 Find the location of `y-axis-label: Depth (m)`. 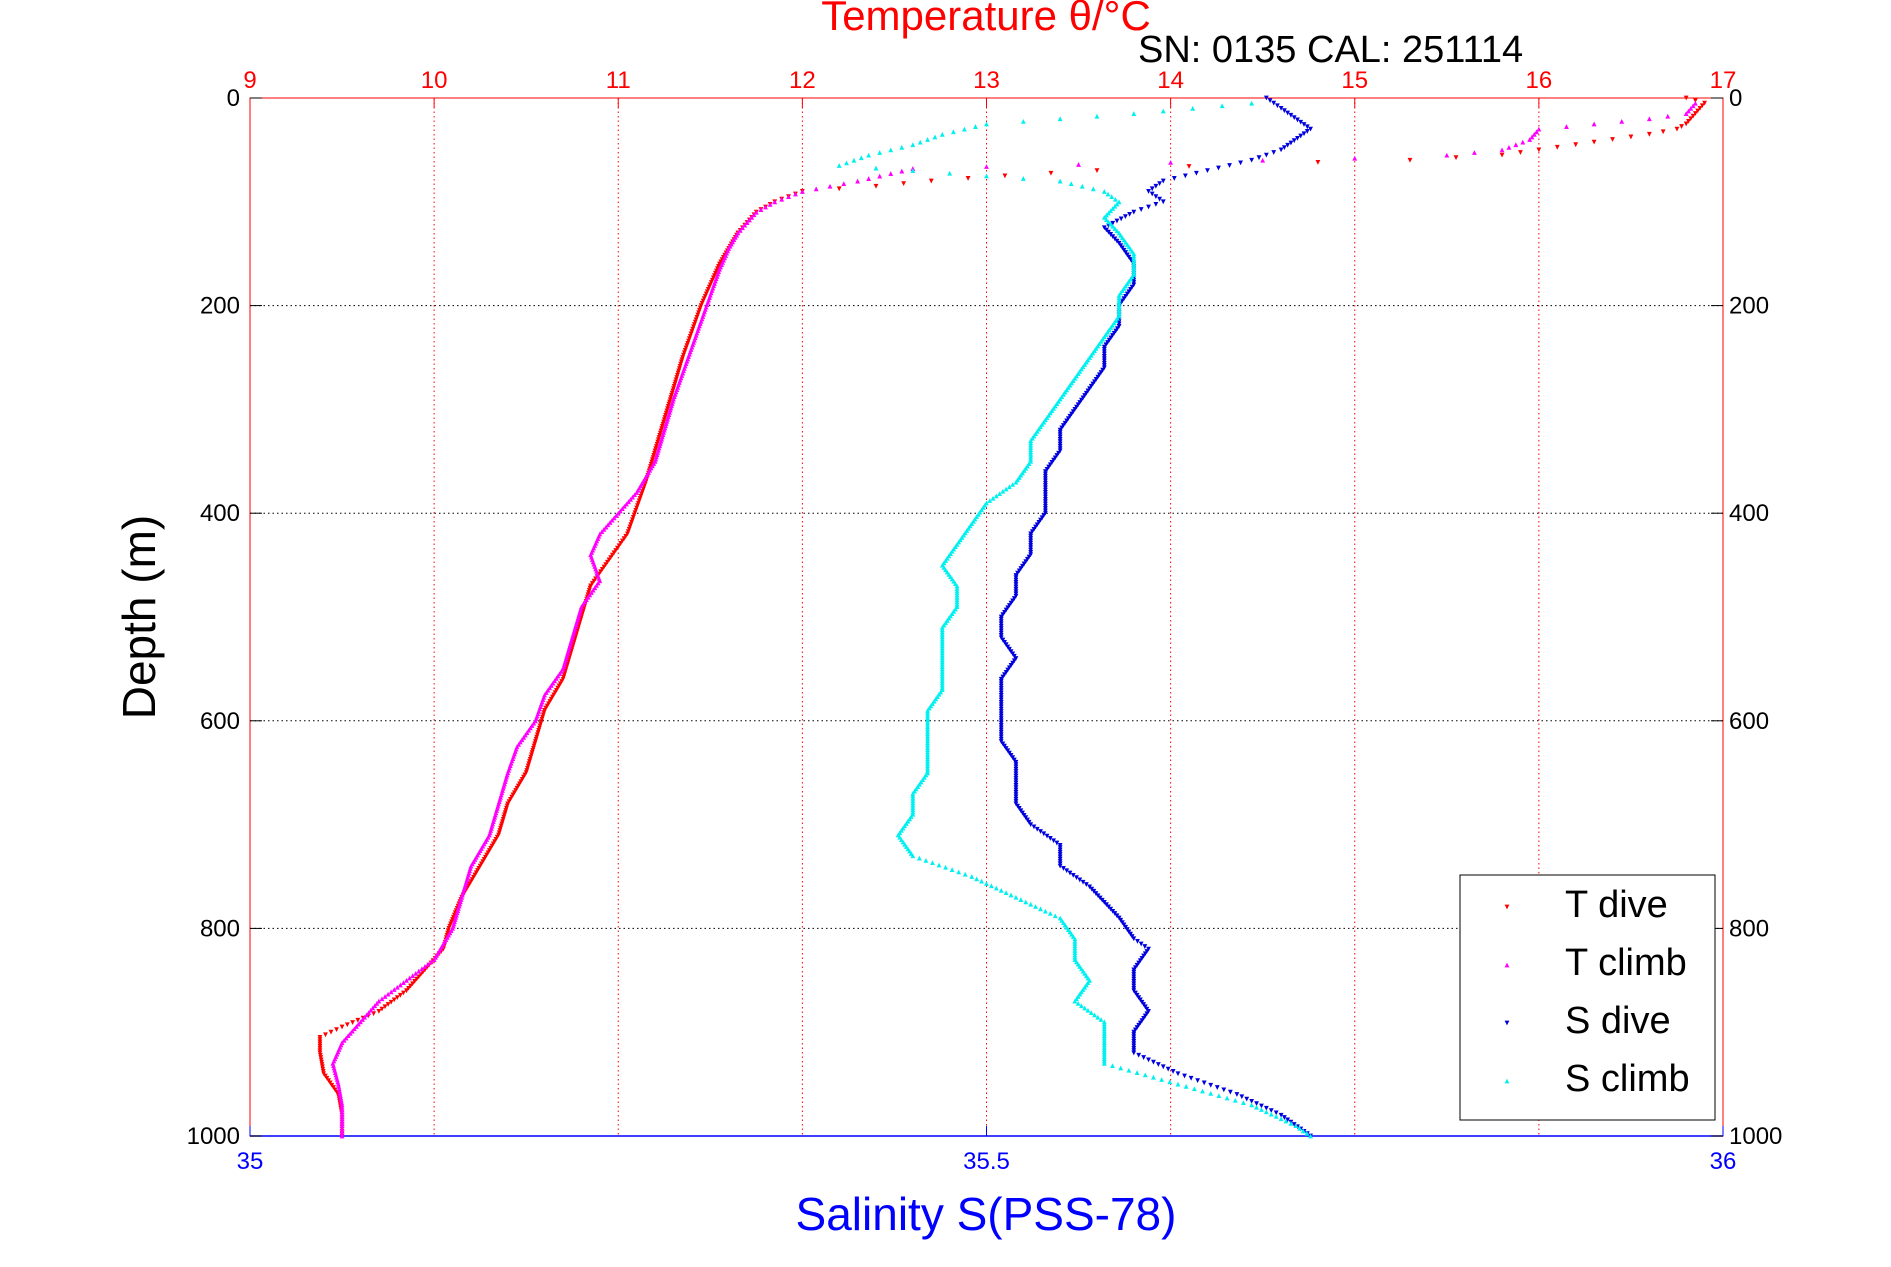

y-axis-label: Depth (m) is located at coordinates (139, 617).